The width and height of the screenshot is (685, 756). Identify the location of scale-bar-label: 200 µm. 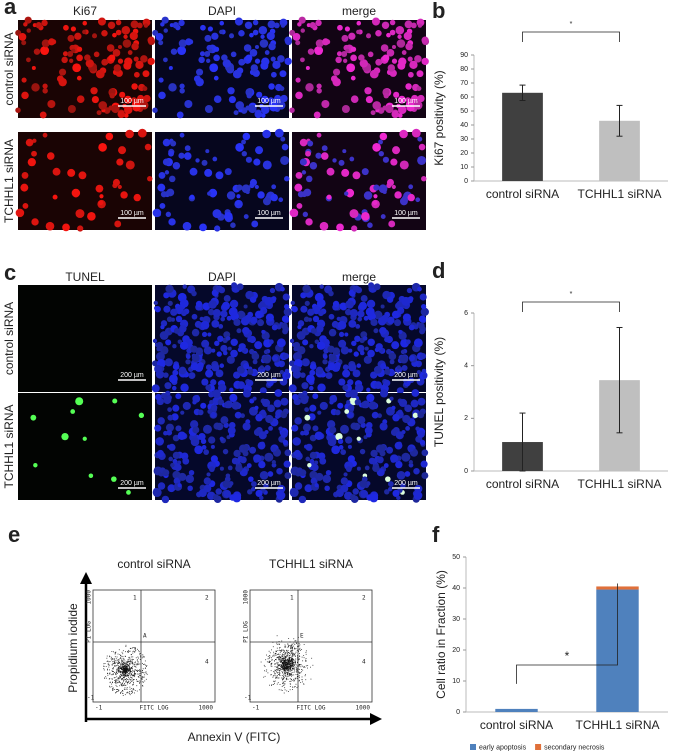
(406, 483).